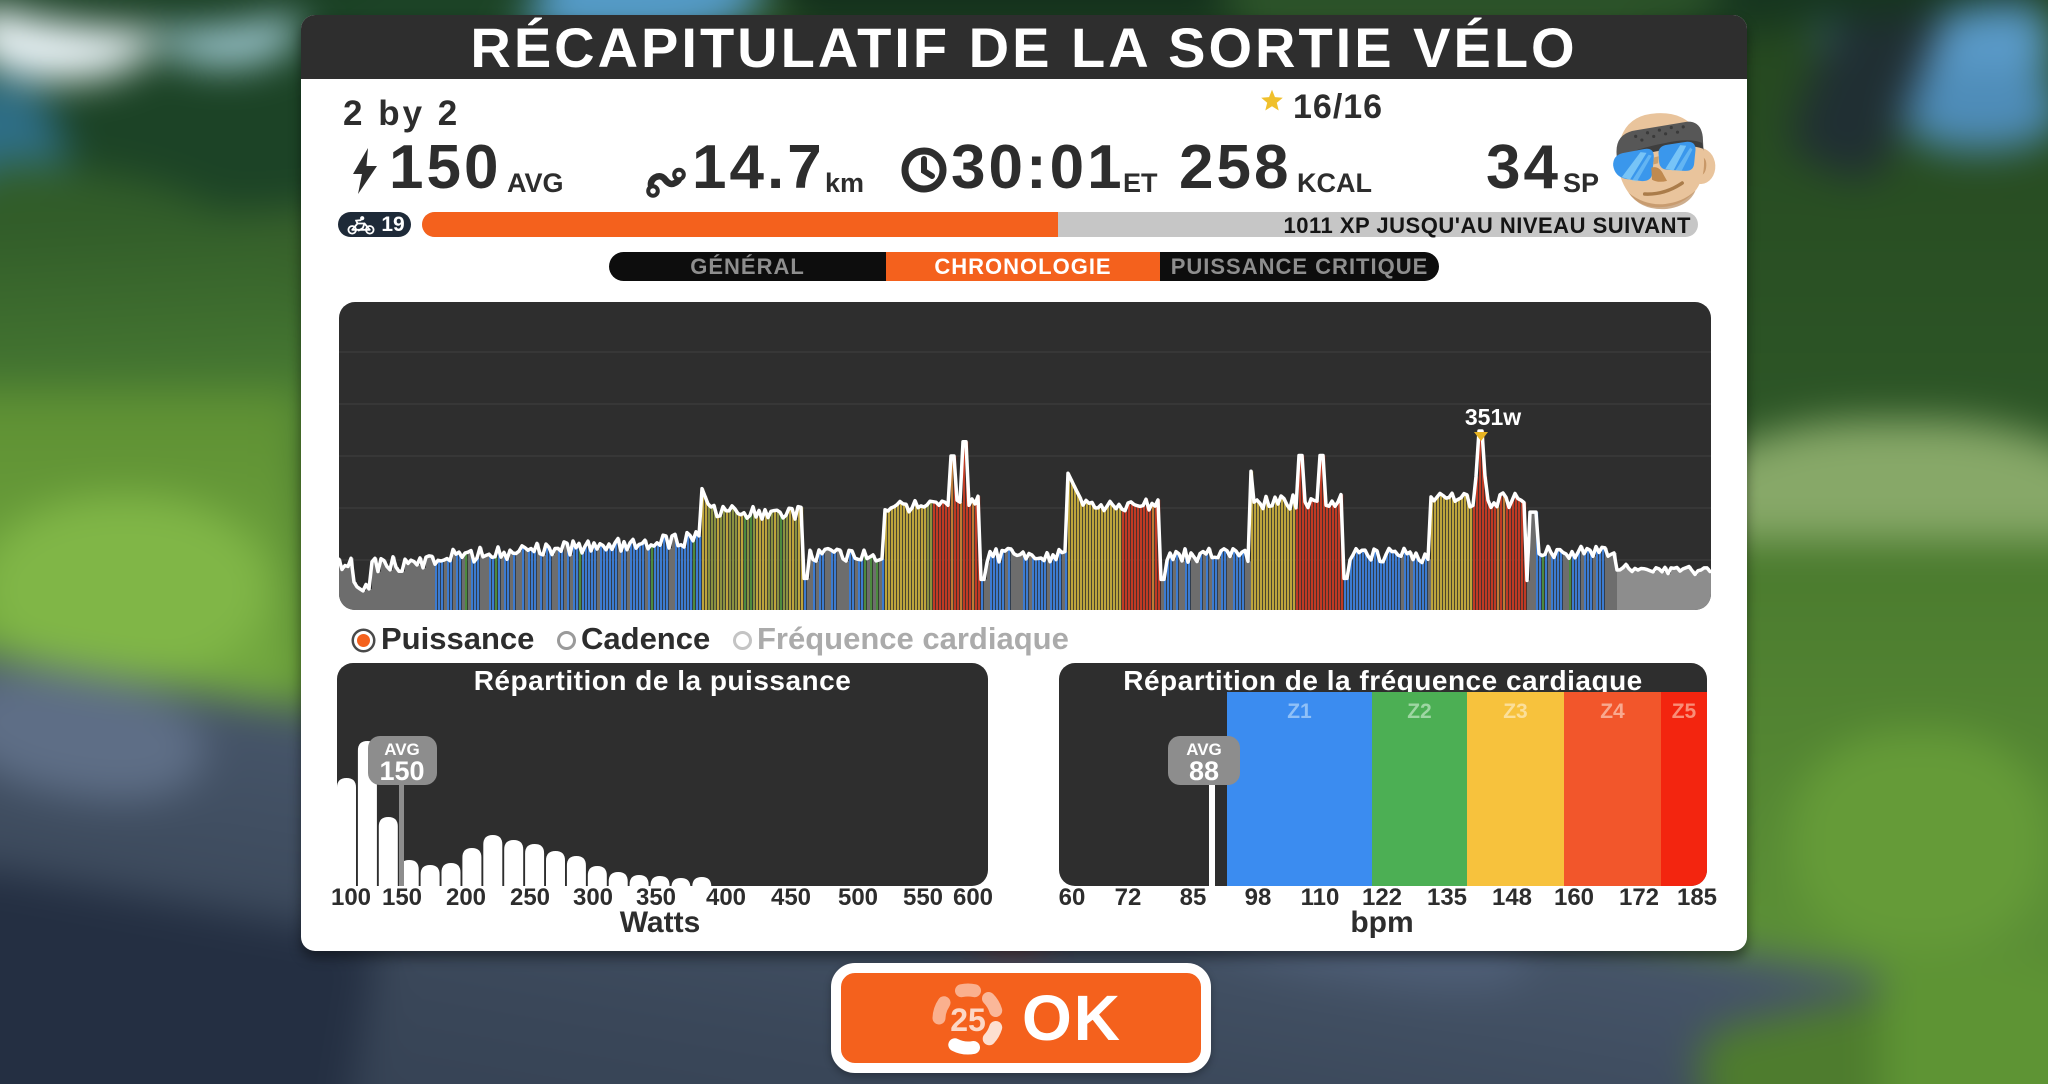  What do you see at coordinates (401, 771) in the screenshot?
I see `svg-text: 150` at bounding box center [401, 771].